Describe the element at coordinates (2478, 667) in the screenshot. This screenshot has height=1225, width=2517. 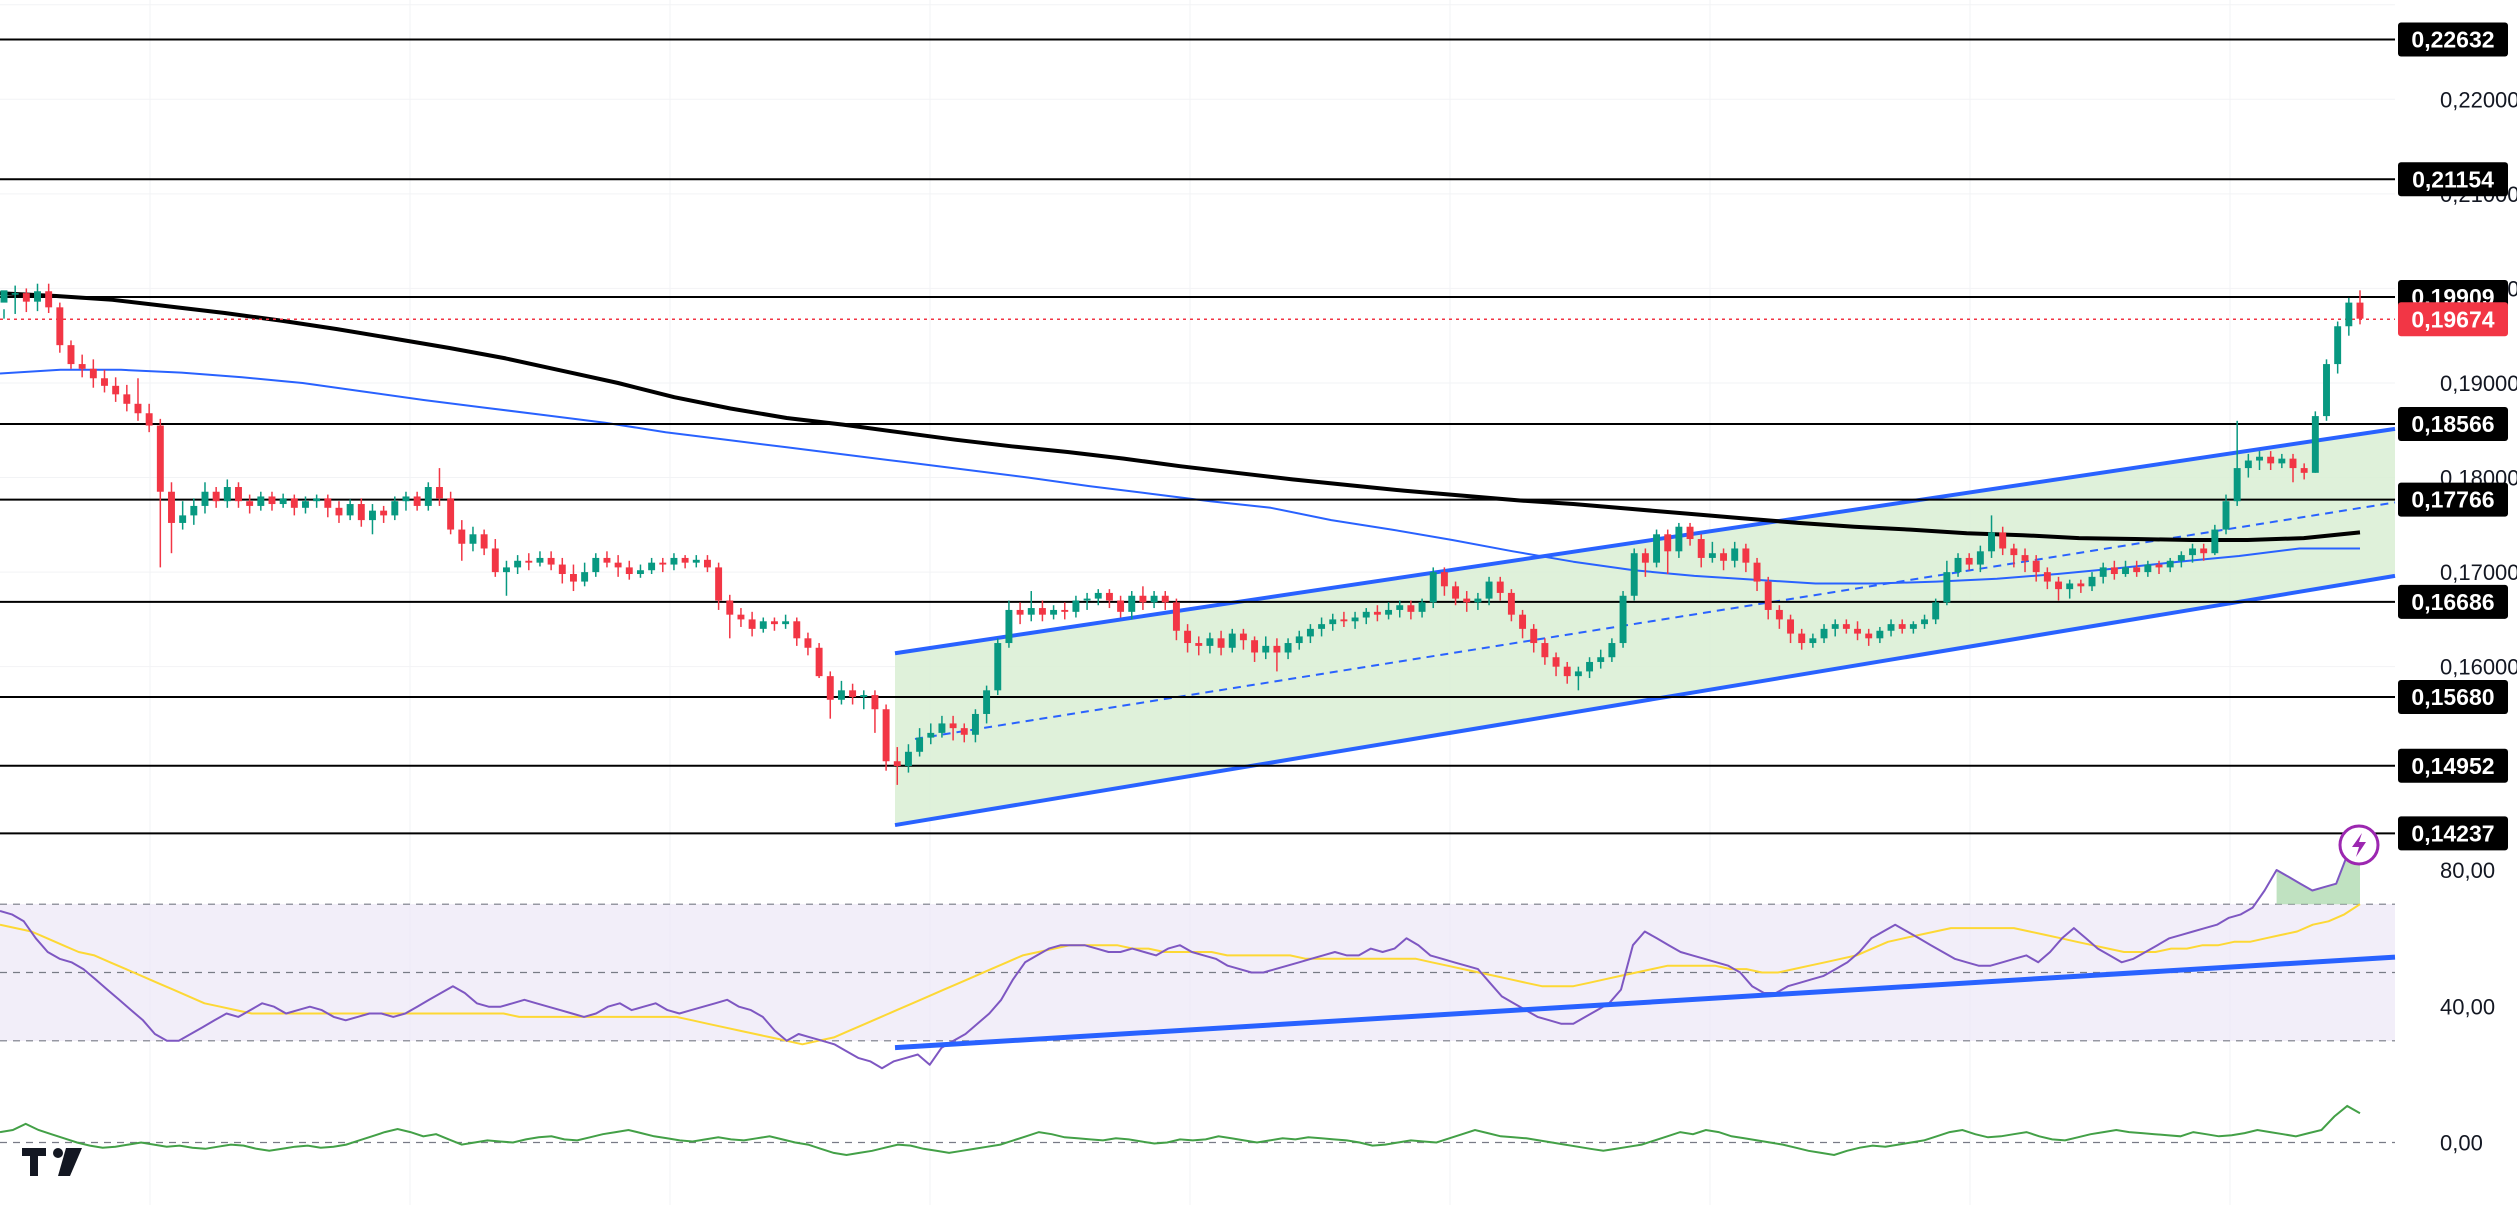
I see `price-tick-label: 0,16000` at that location.